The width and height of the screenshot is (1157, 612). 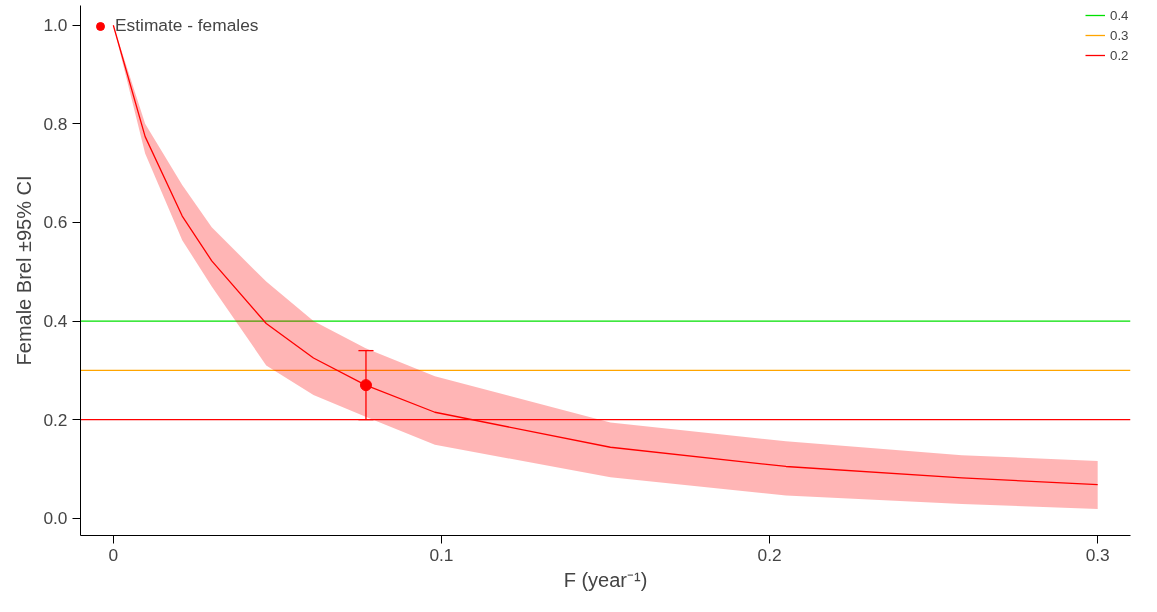 What do you see at coordinates (55, 222) in the screenshot?
I see `y-tick-label: 0.6` at bounding box center [55, 222].